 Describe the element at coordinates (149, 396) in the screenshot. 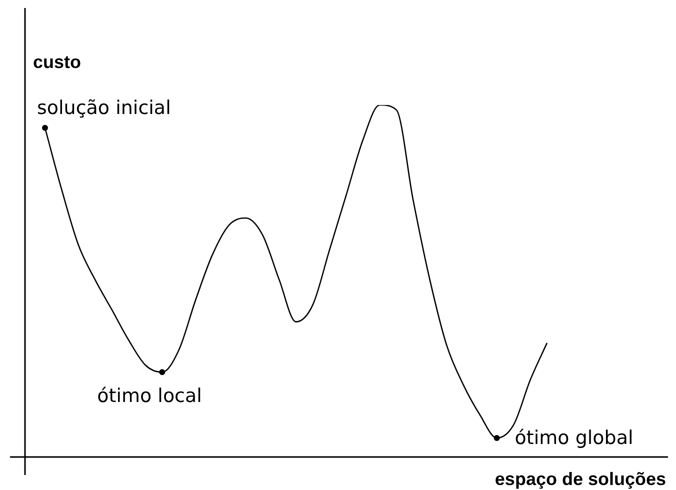

I see `annotation: ótimo local` at that location.